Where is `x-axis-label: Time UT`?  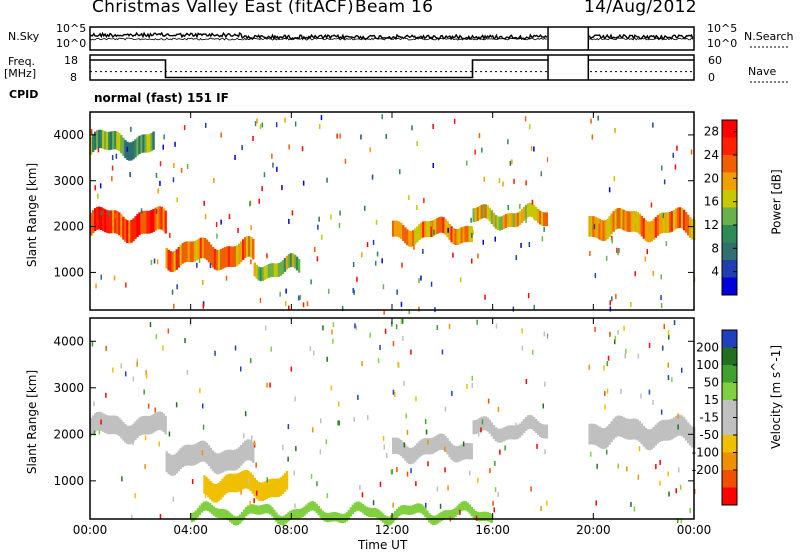 x-axis-label: Time UT is located at coordinates (383, 545).